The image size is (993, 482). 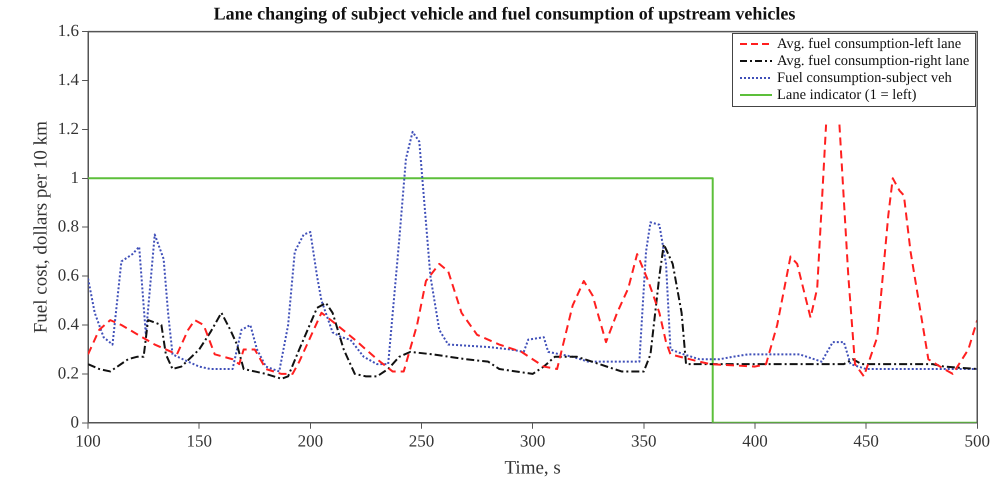 What do you see at coordinates (869, 44) in the screenshot?
I see `legend-label: Avg. fuel consumption-left lane` at bounding box center [869, 44].